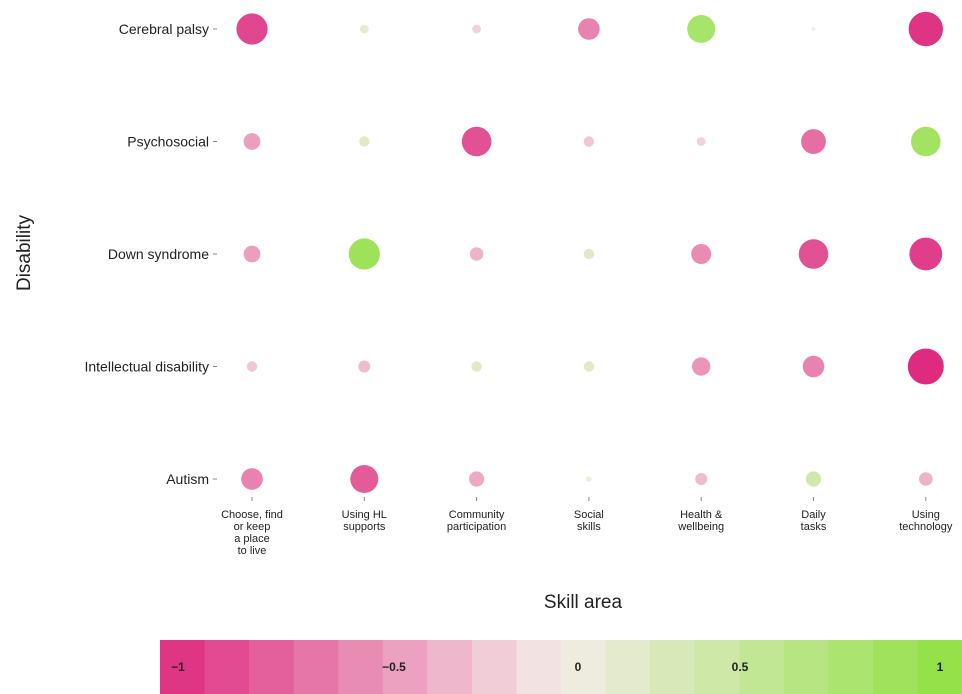 Image resolution: width=962 pixels, height=694 pixels. What do you see at coordinates (164, 29) in the screenshot?
I see `row-label: Cerebral palsy` at bounding box center [164, 29].